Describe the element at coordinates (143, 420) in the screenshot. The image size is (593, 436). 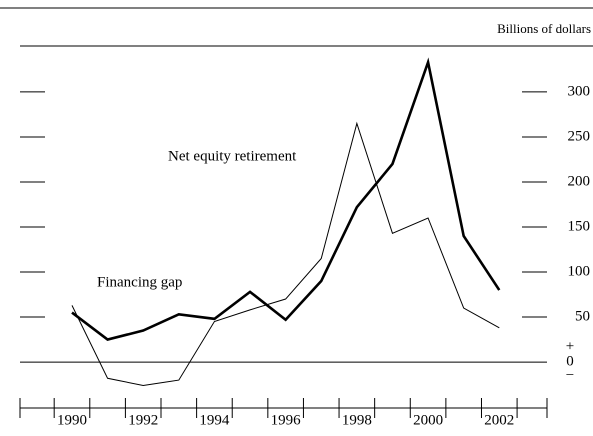
I see `x-tick-label: 1992` at that location.